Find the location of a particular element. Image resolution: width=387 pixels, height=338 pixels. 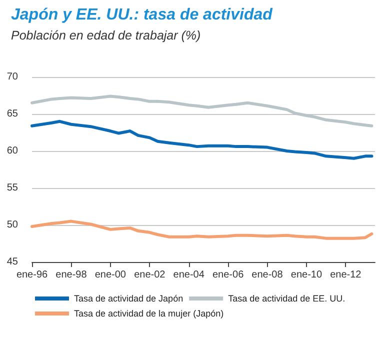

legend-label: Tasa de actividad de Japón is located at coordinates (129, 299).